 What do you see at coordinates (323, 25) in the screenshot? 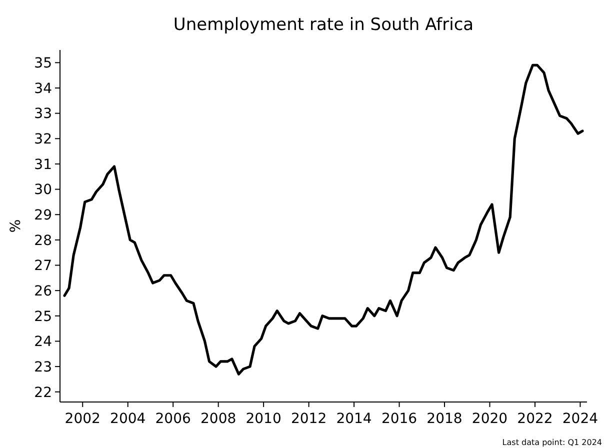
I see `chart-title: Unemployment rate in South Africa` at bounding box center [323, 25].